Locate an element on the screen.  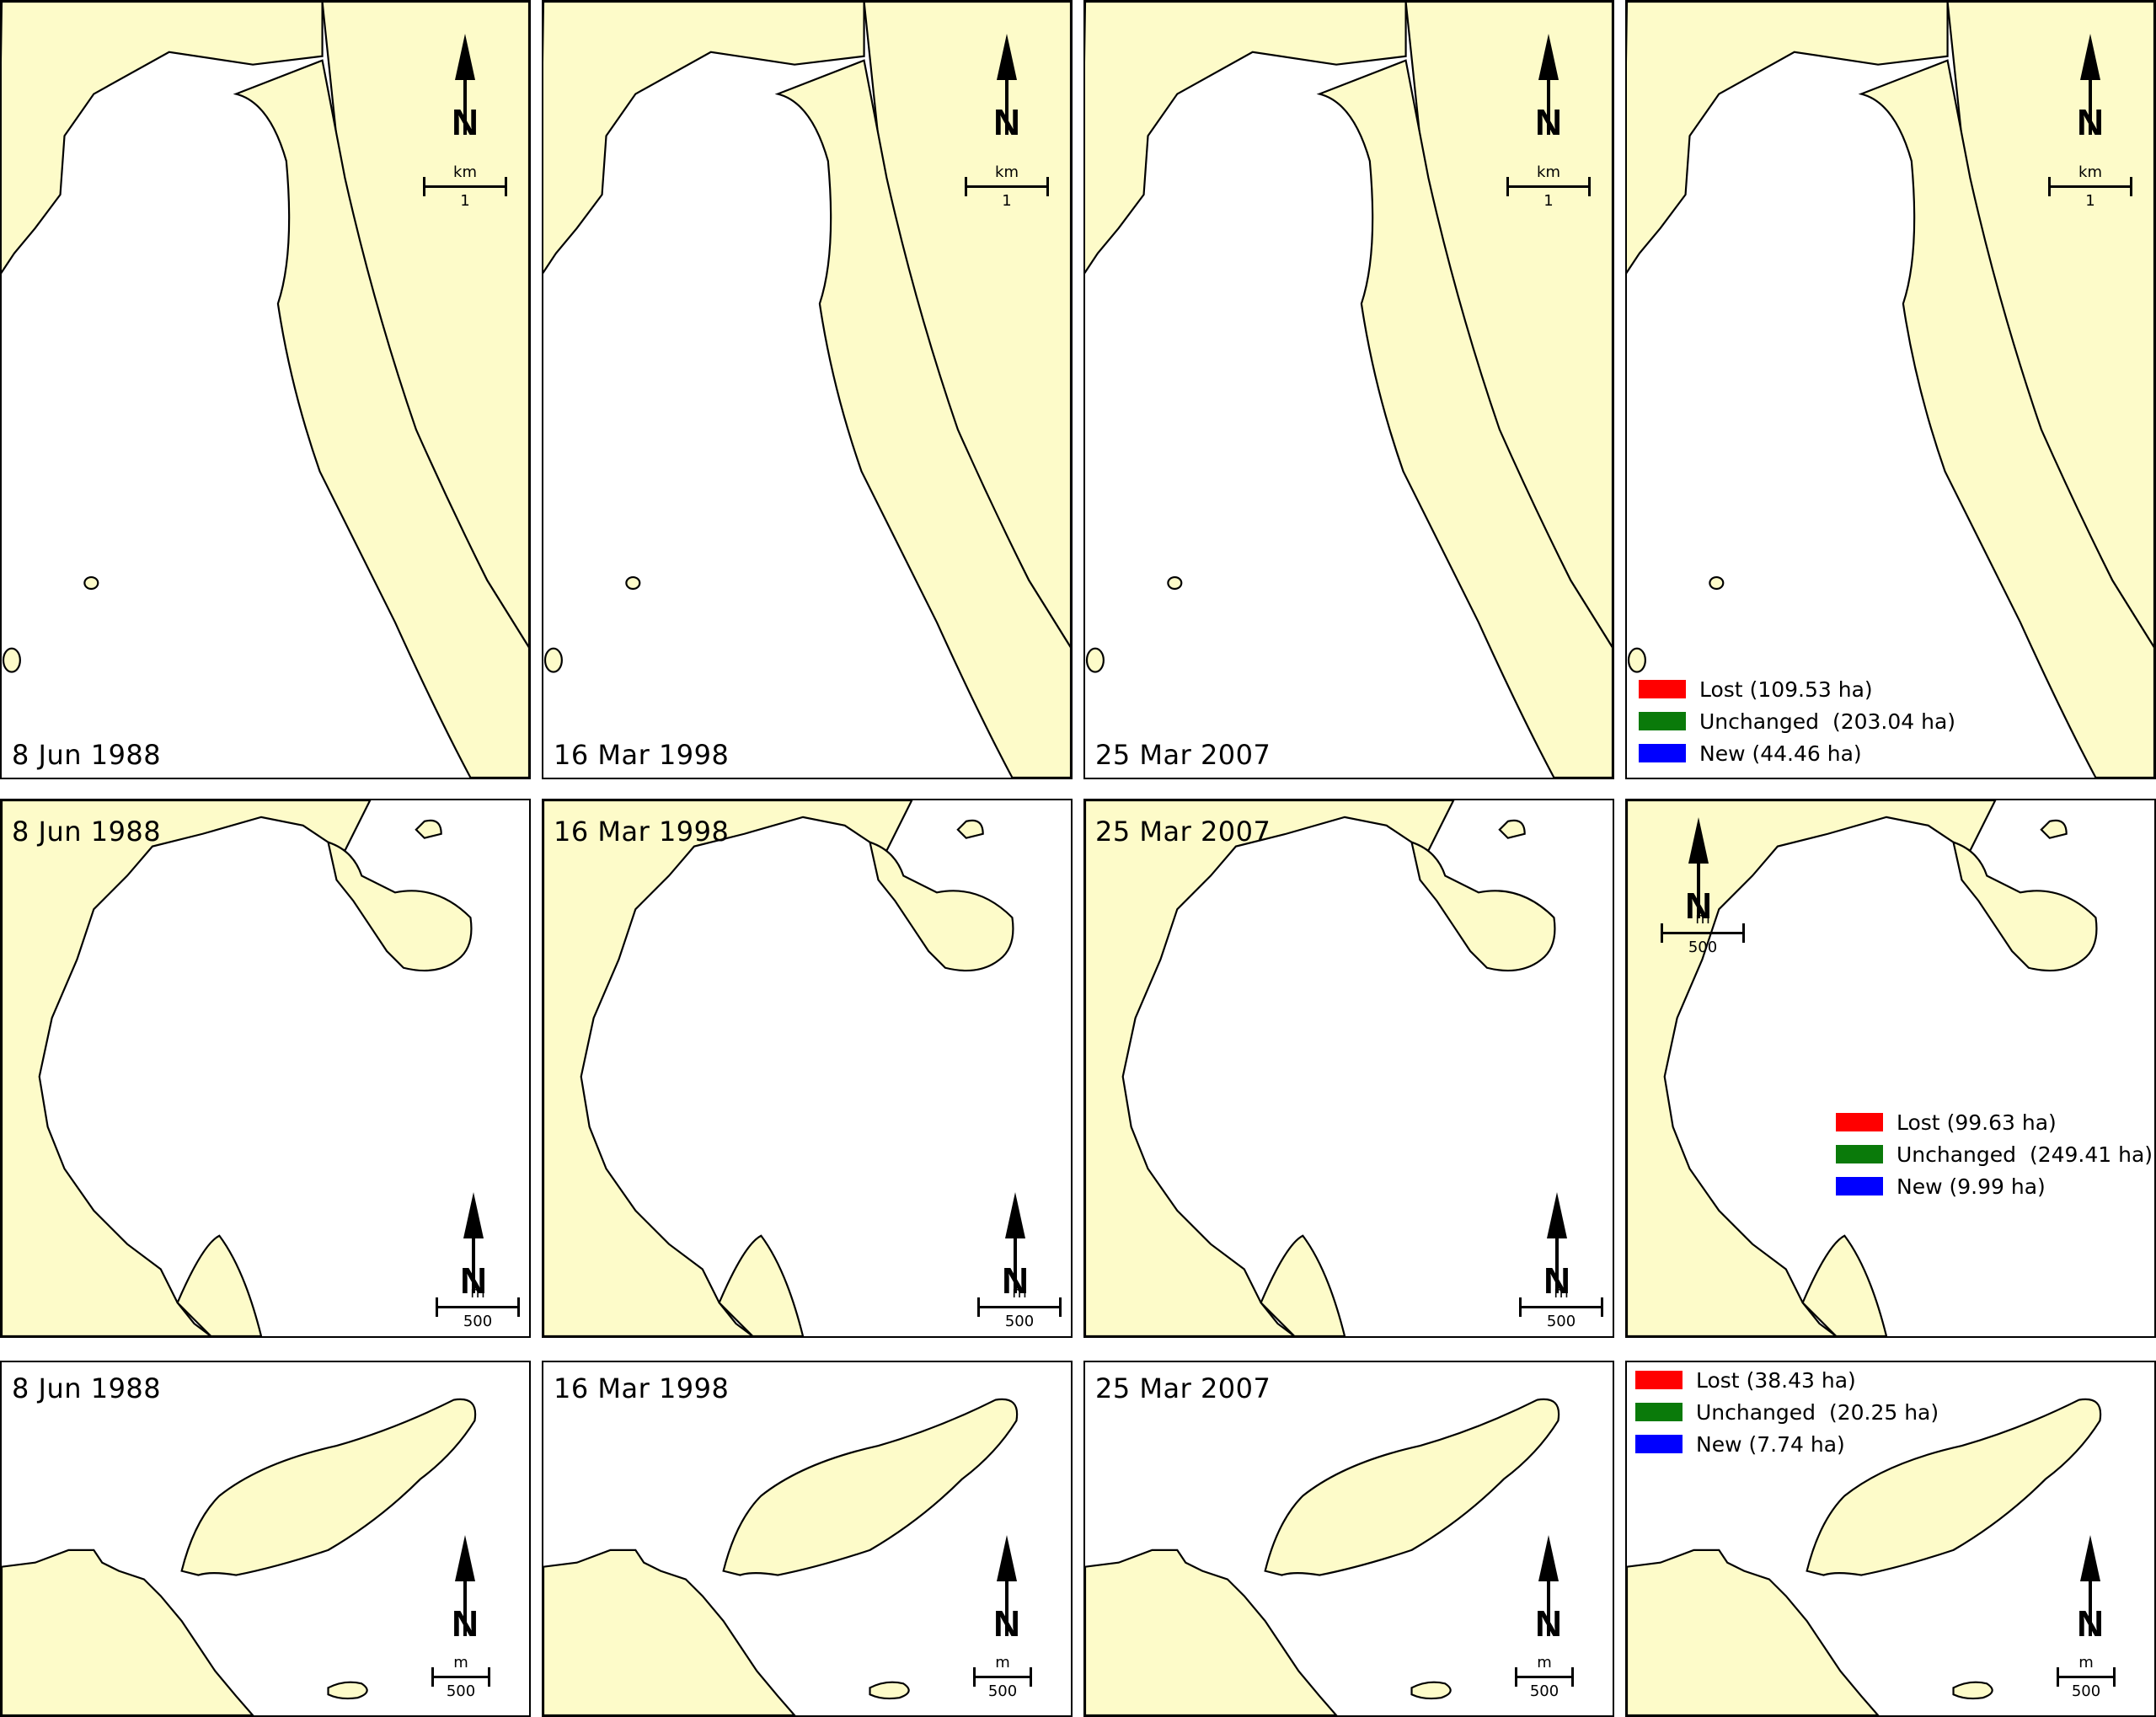
legend-item-lost: Lost (109.53 ha) is located at coordinates (1797, 689).